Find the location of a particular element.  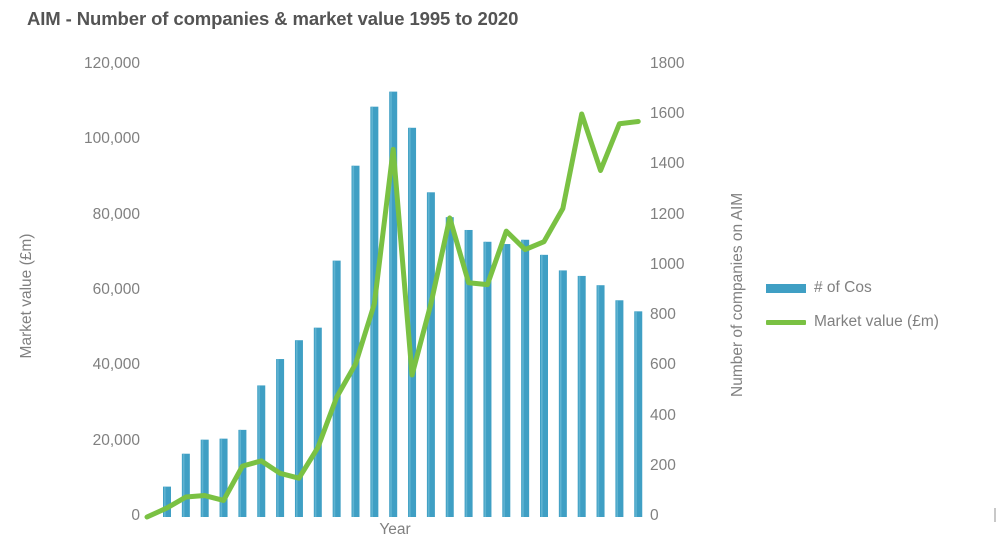

bar-2013 is located at coordinates (506, 381).